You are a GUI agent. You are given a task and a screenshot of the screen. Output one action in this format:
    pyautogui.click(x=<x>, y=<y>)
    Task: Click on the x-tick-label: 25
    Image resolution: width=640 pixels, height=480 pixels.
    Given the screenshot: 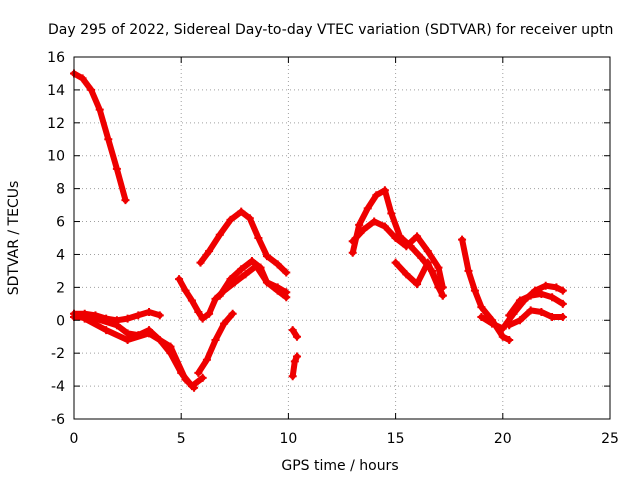 What is the action you would take?
    pyautogui.click(x=610, y=439)
    